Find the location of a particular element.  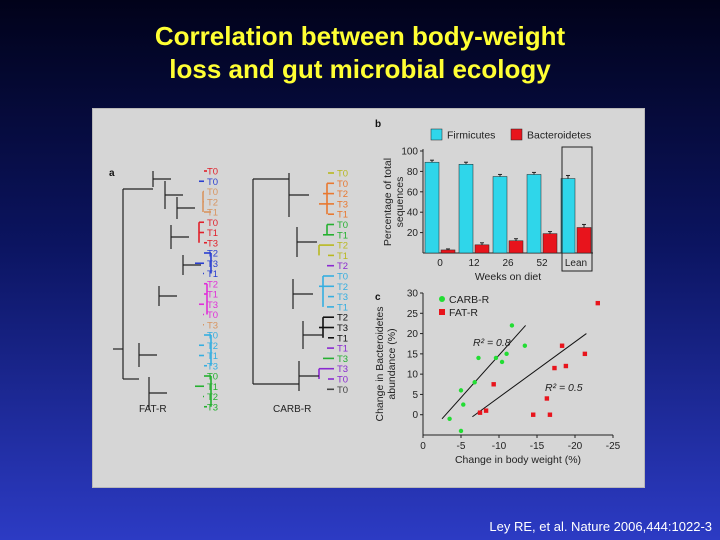

y-tick-label-b: 20 is located at coordinates (413, 233).